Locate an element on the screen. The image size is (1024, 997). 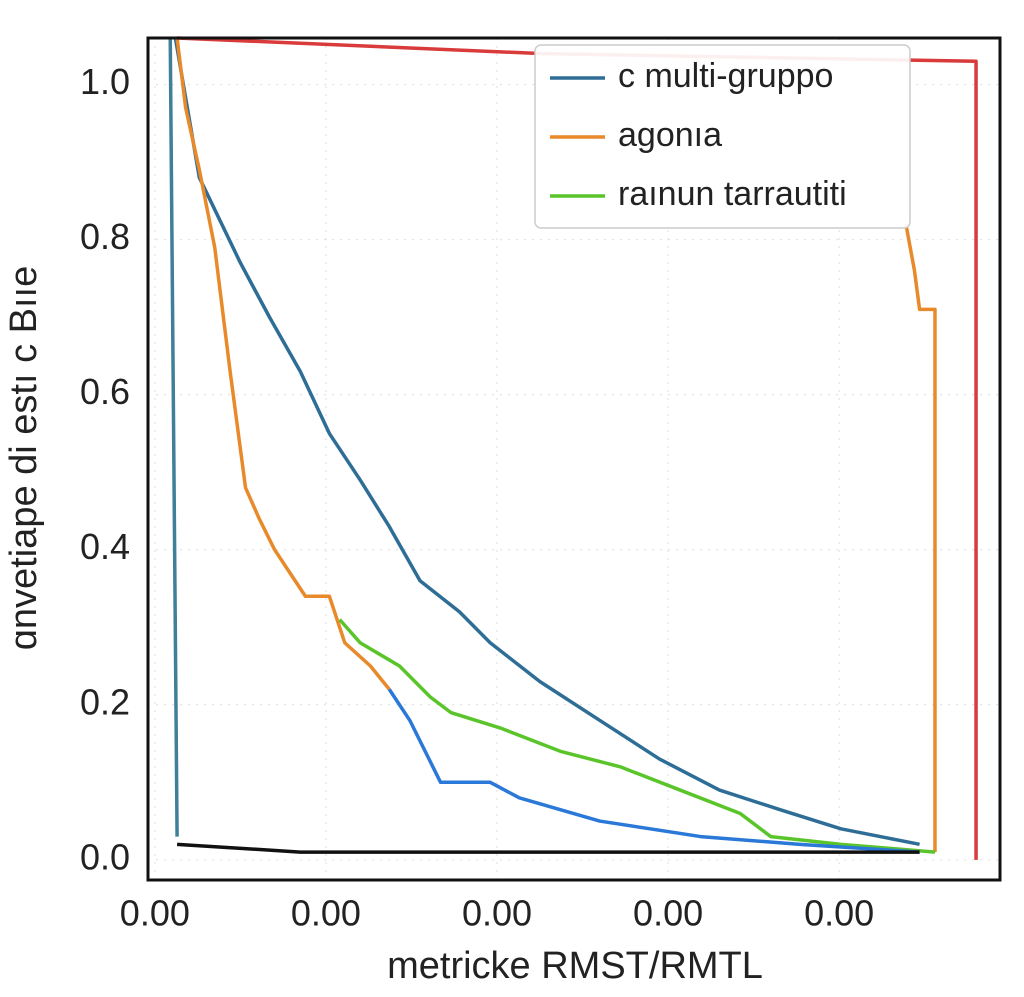
legend: c multi-gruppo agonıa raınun tarrautiti is located at coordinates (722, 136).